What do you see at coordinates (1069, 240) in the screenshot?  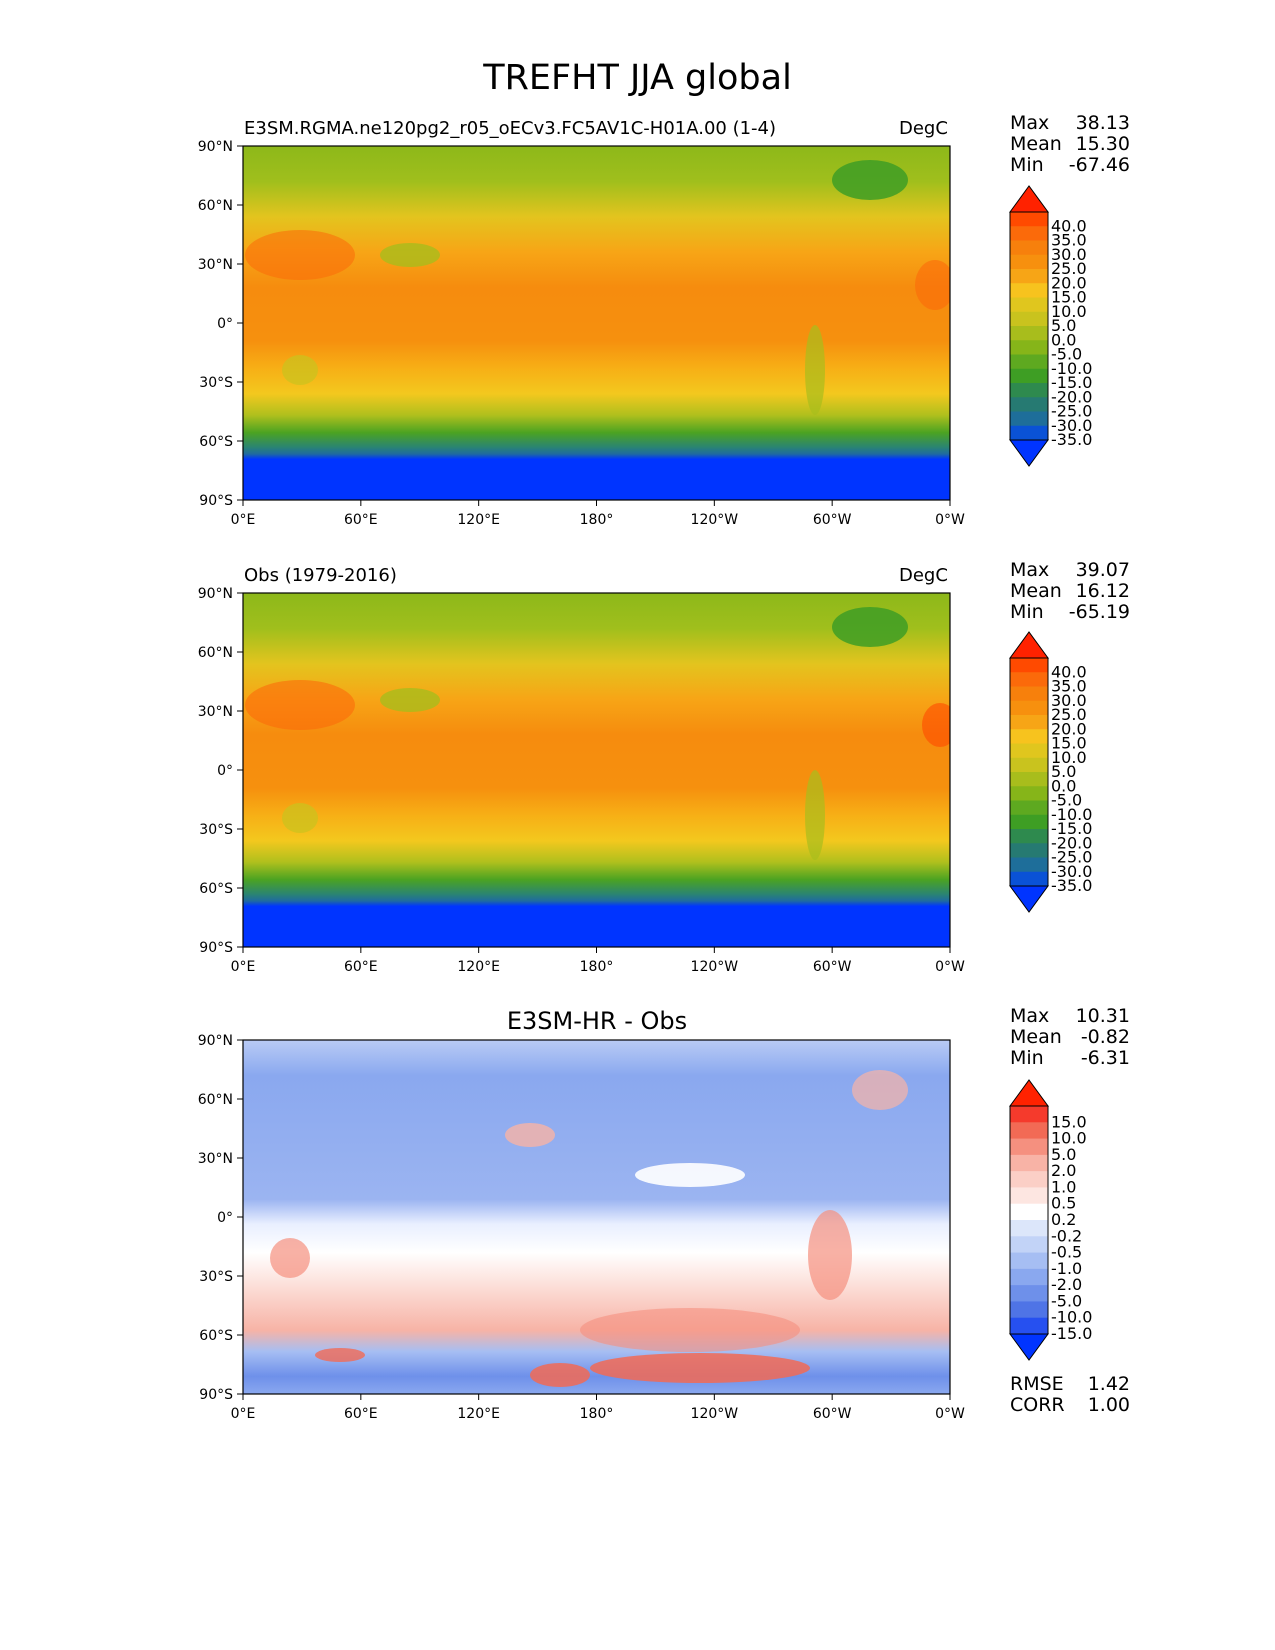 I see `colorbar-label: 35.0` at bounding box center [1069, 240].